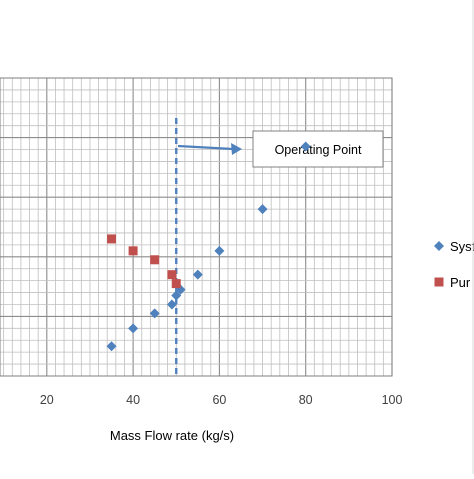 The image size is (474, 479). What do you see at coordinates (219, 400) in the screenshot?
I see `x-tick-label: 60` at bounding box center [219, 400].